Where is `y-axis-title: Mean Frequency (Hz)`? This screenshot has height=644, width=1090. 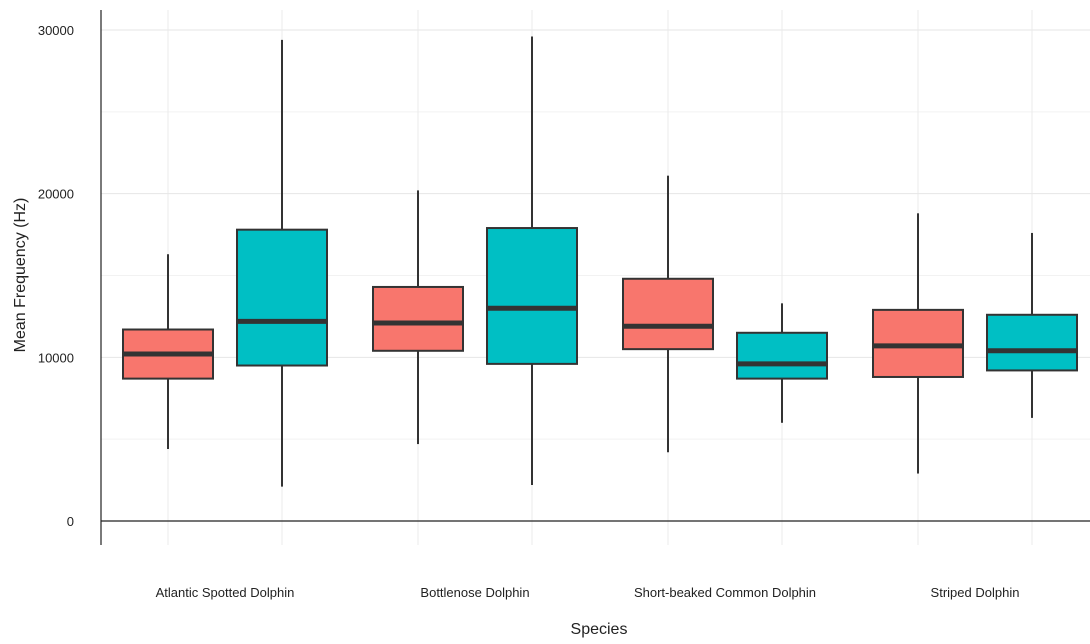 y-axis-title: Mean Frequency (Hz) is located at coordinates (20, 275).